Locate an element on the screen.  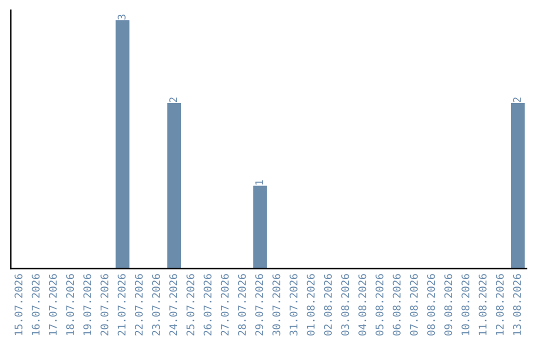
x-tick-label: 12.08.2026 is located at coordinates (500, 304).